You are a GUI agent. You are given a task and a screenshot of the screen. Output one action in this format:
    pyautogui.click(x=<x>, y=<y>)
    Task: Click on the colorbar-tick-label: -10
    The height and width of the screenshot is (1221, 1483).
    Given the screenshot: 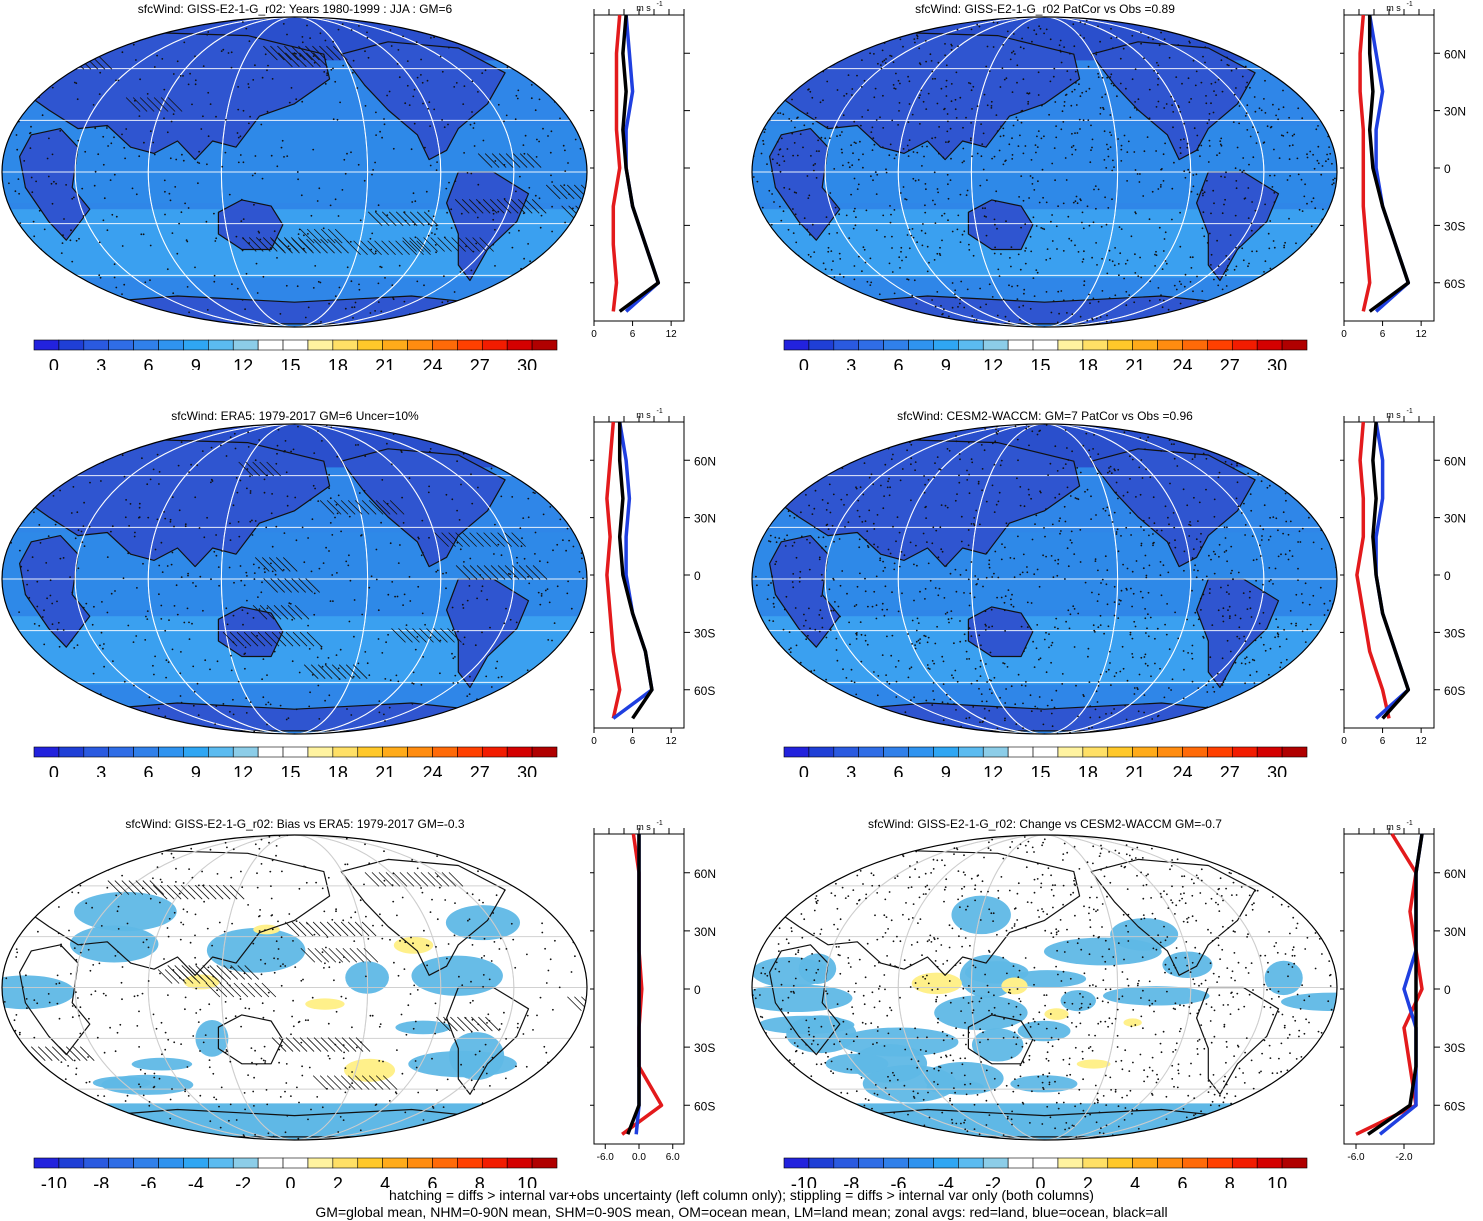 What is the action you would take?
    pyautogui.click(x=804, y=1181)
    